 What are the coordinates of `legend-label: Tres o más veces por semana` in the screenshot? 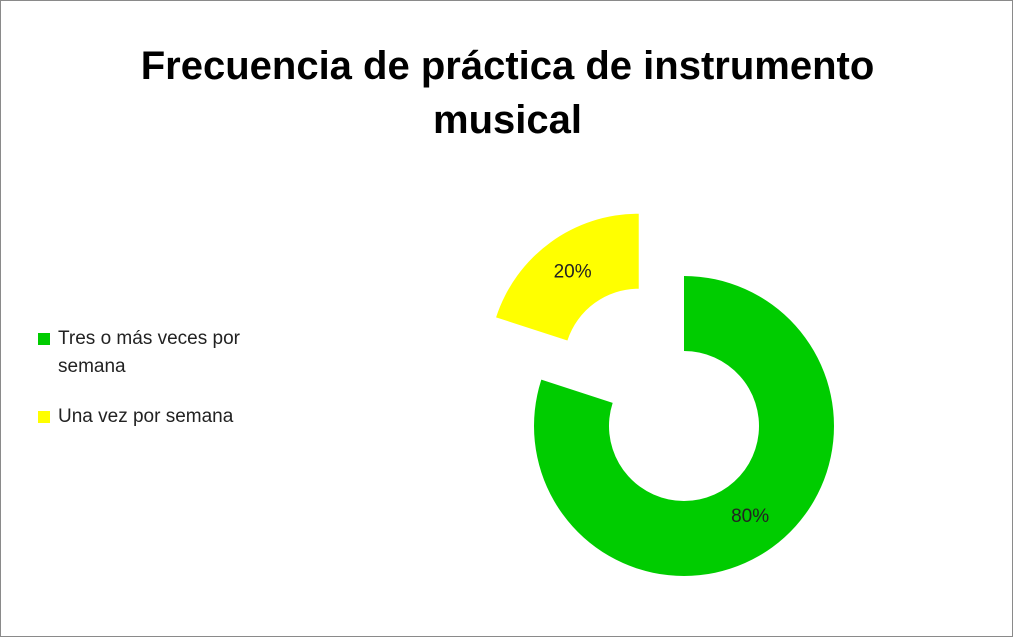 It's located at (149, 352).